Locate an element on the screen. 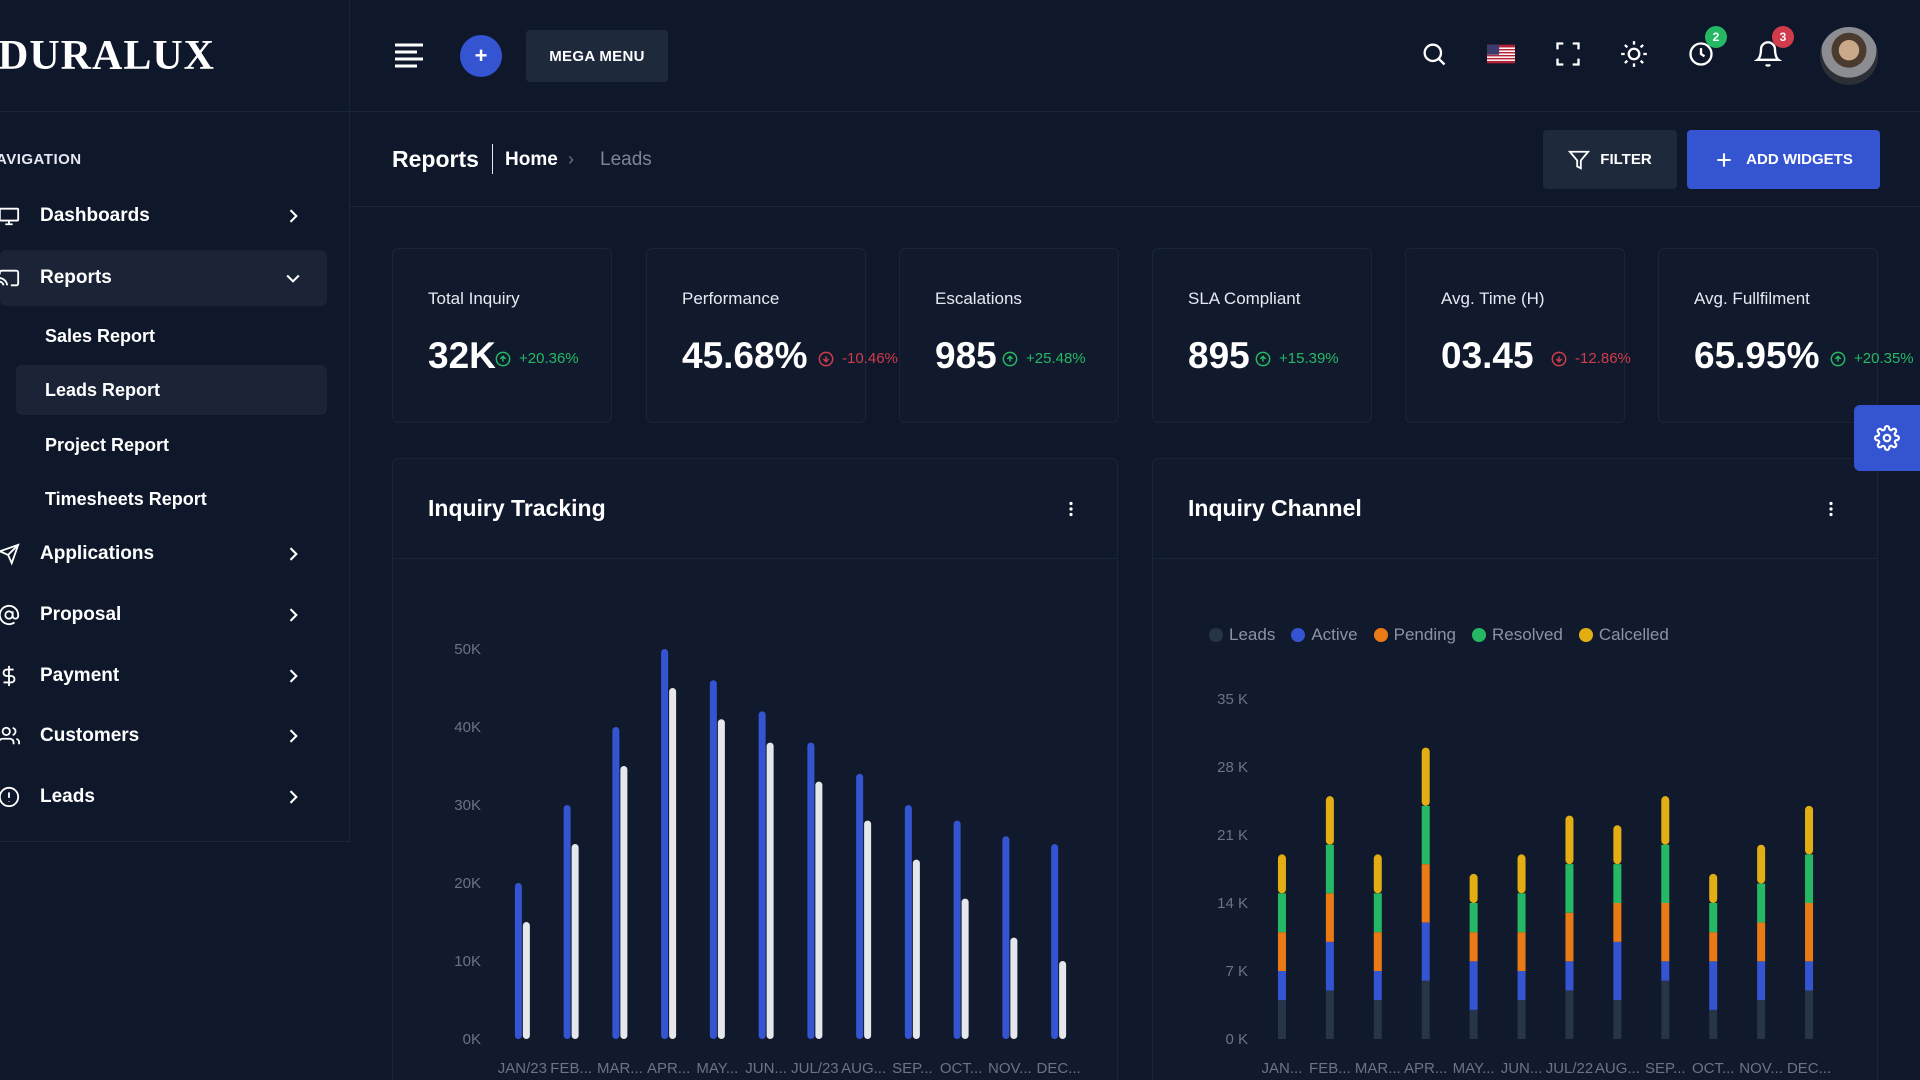  theme-settings-button is located at coordinates (1887, 438).